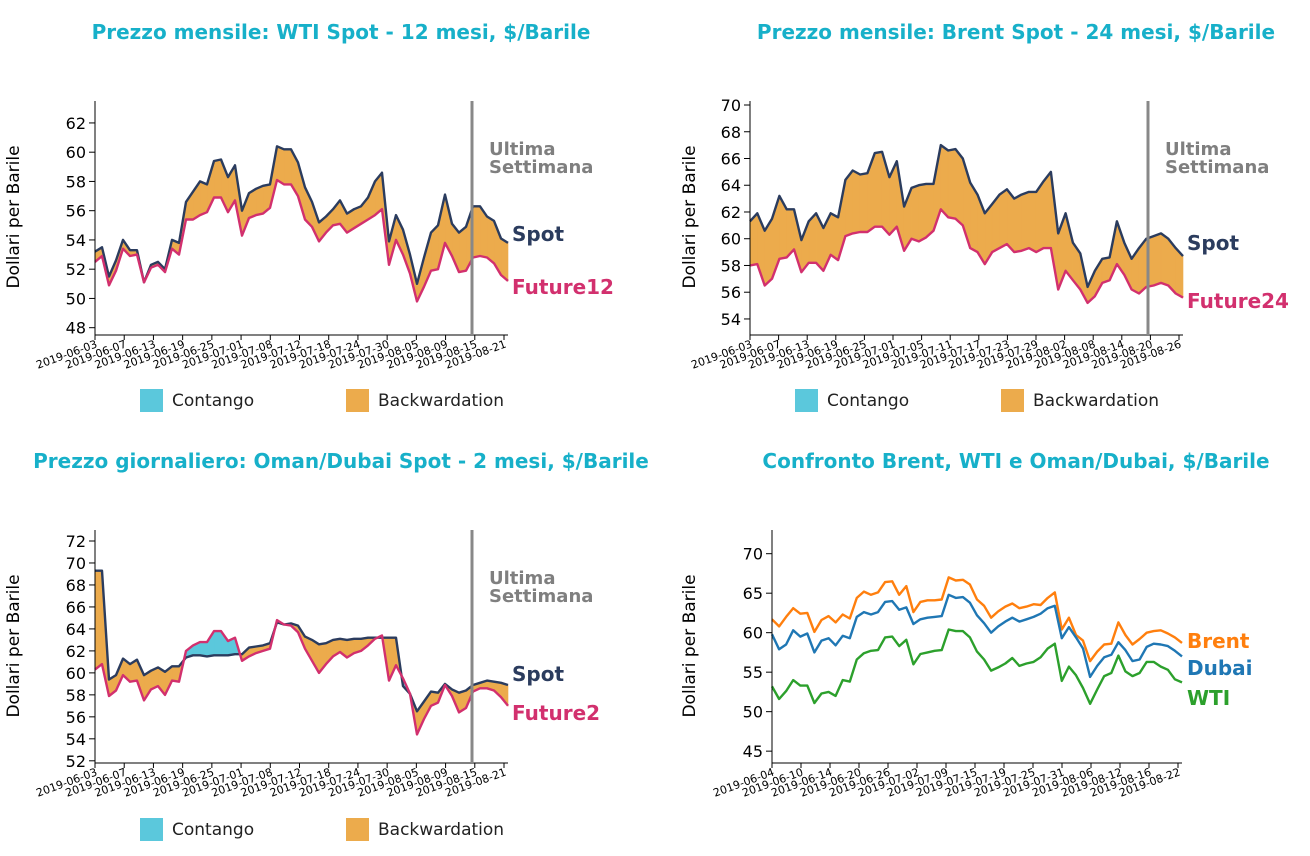 The height and width of the screenshot is (856, 1310). Describe the element at coordinates (1238, 301) in the screenshot. I see `series-label-future24: Future24` at that location.